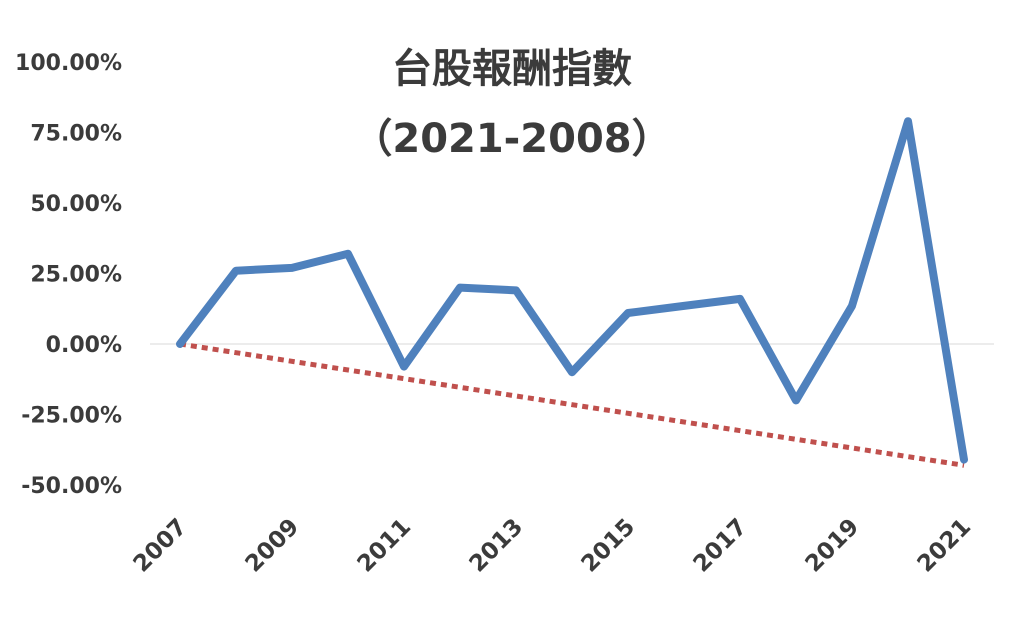 The image size is (1024, 619). I want to click on y-tick-label: -50.00%, so click(71, 486).